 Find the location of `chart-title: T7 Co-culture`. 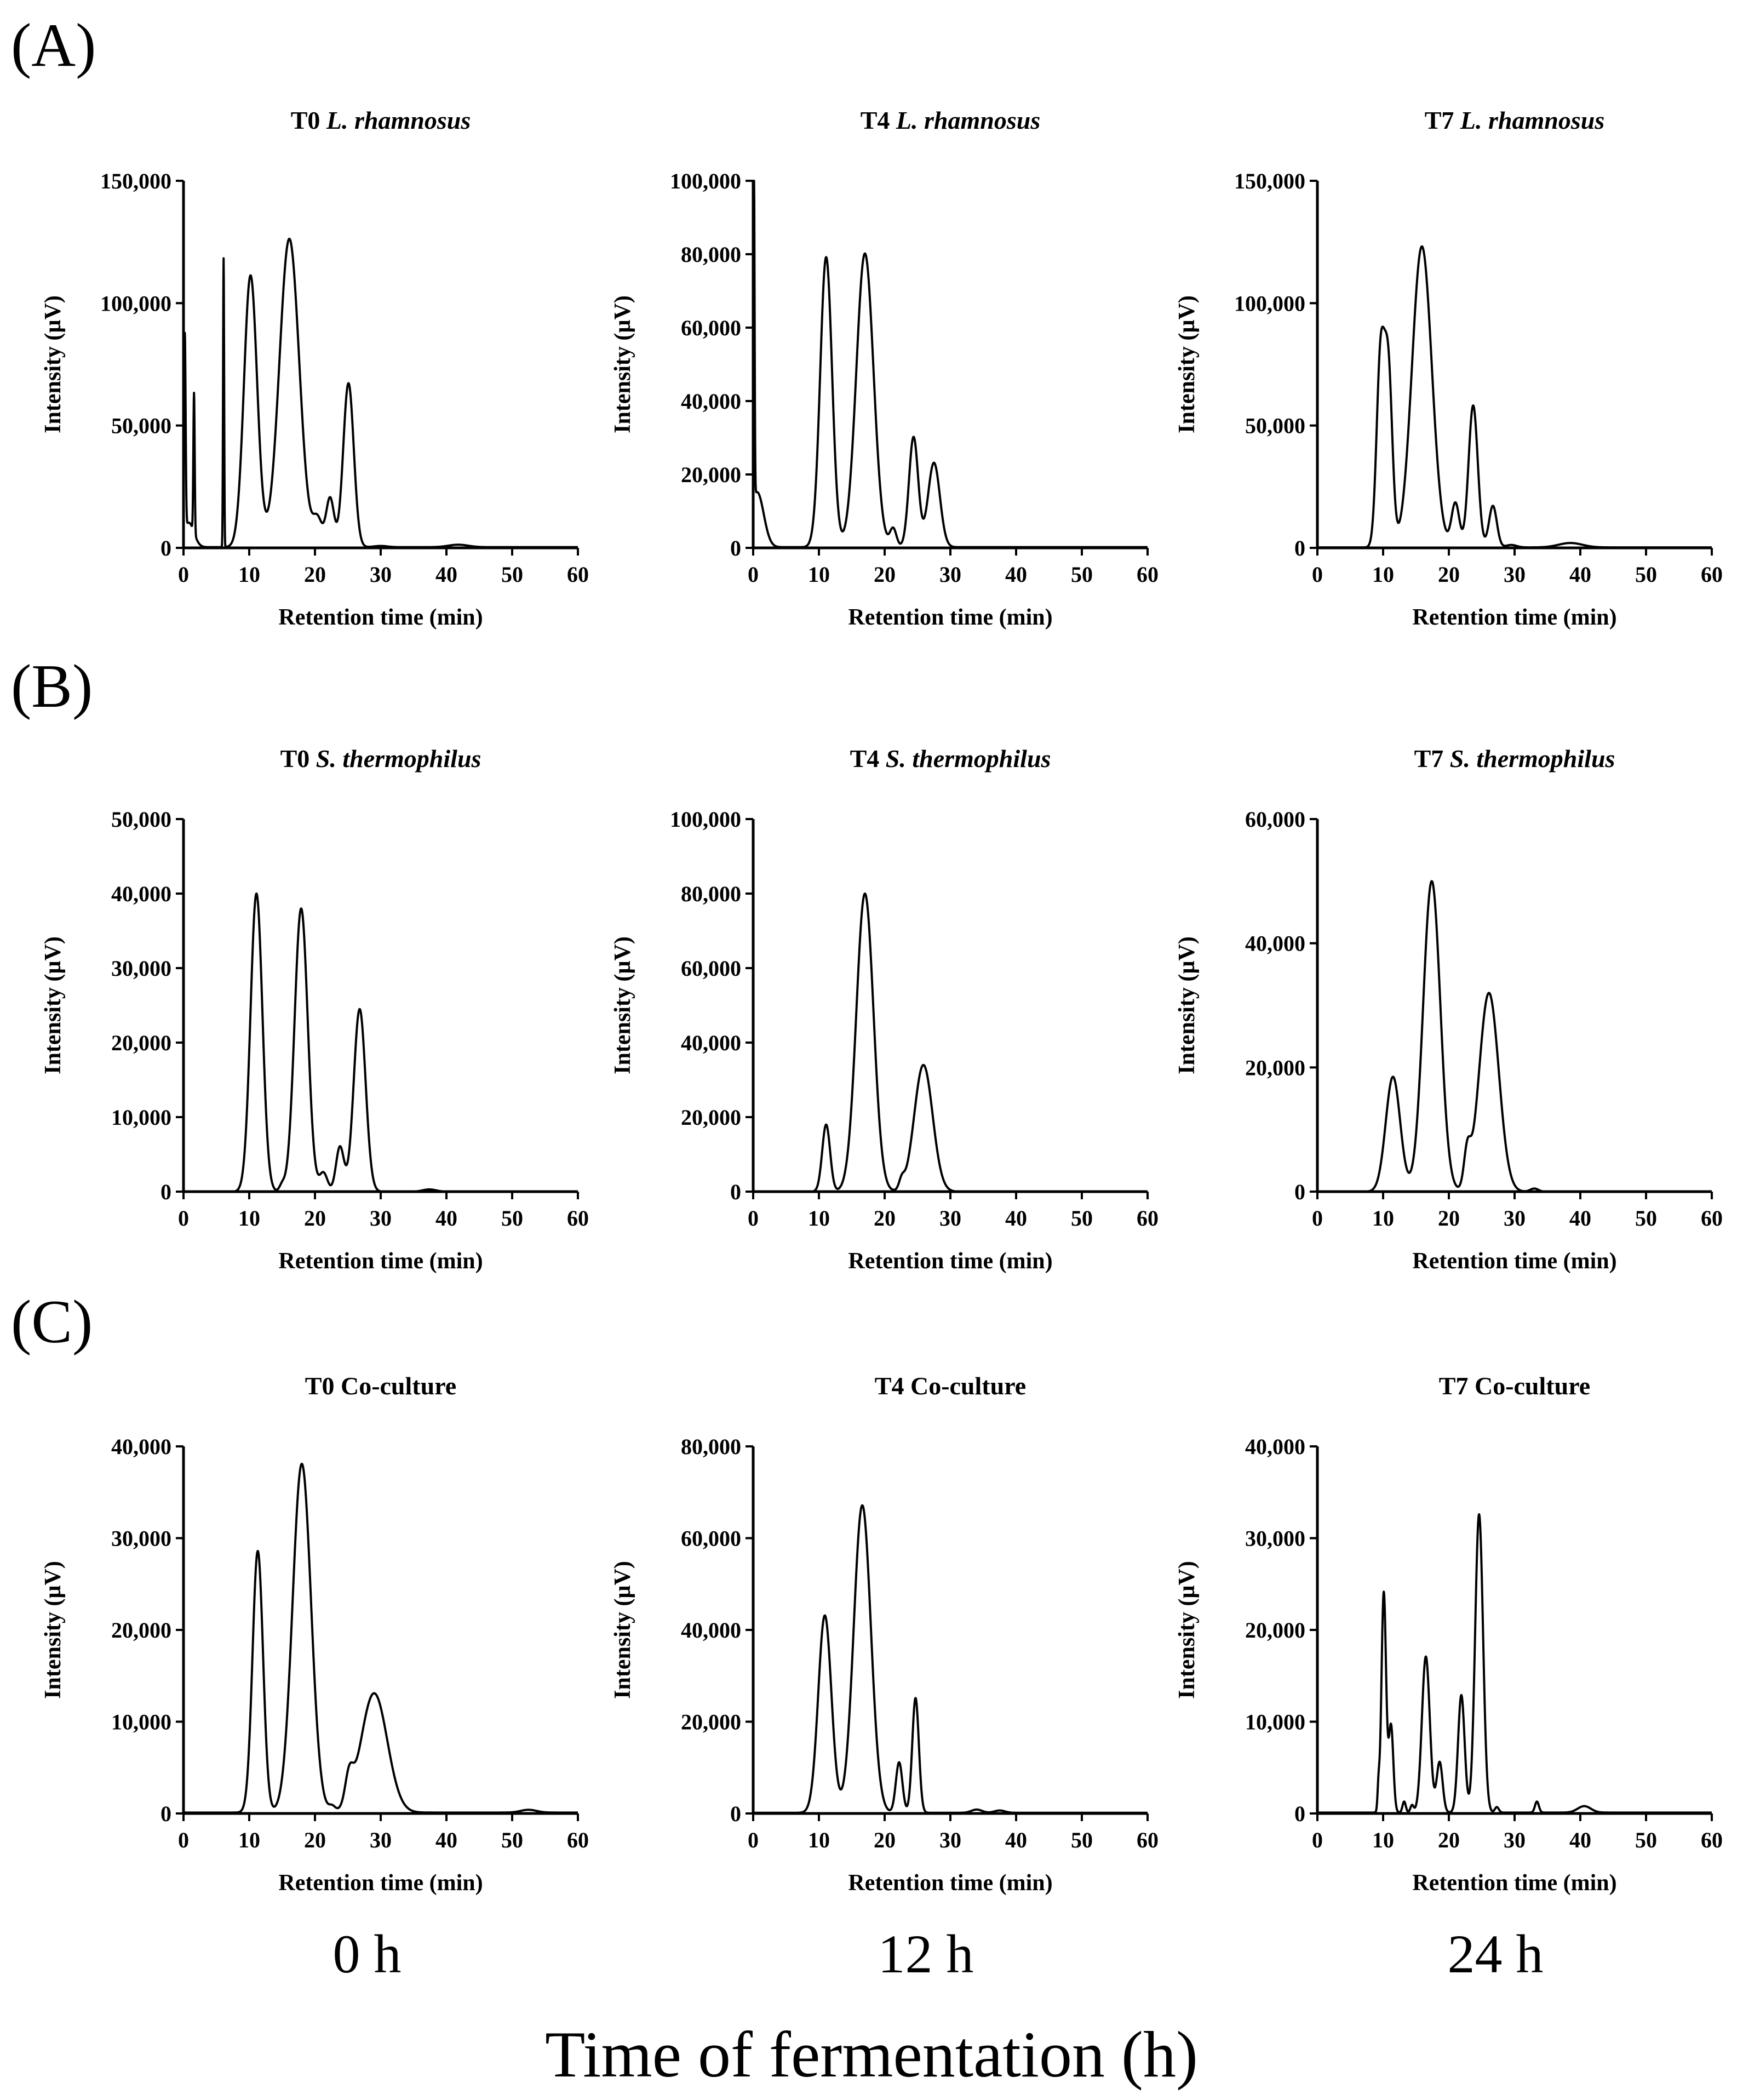

chart-title: T7 Co-culture is located at coordinates (1514, 1386).